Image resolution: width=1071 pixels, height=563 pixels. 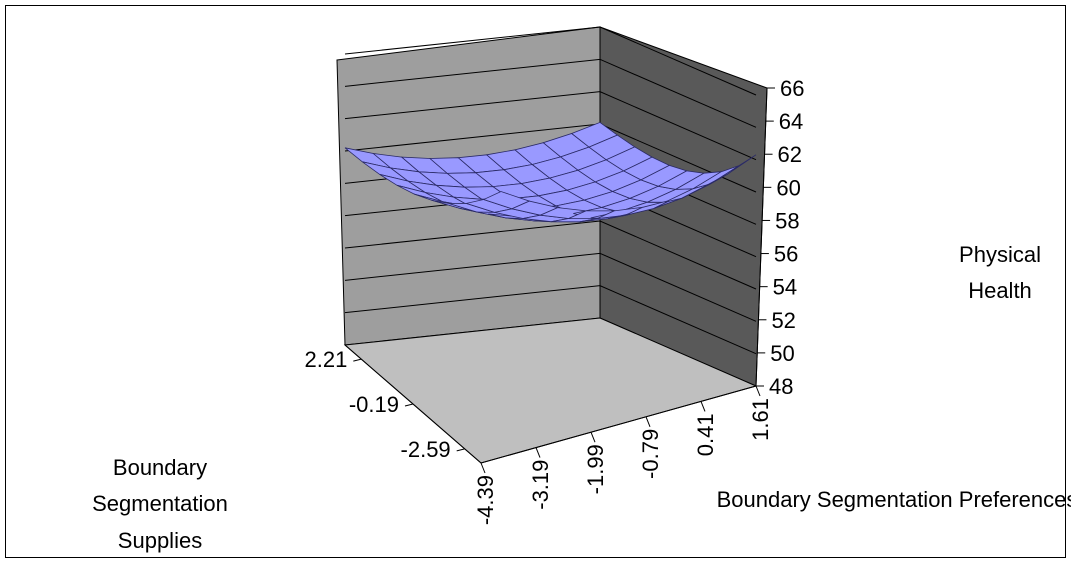 I want to click on y-axis-label-line-2: Segmentation, so click(x=160, y=503).